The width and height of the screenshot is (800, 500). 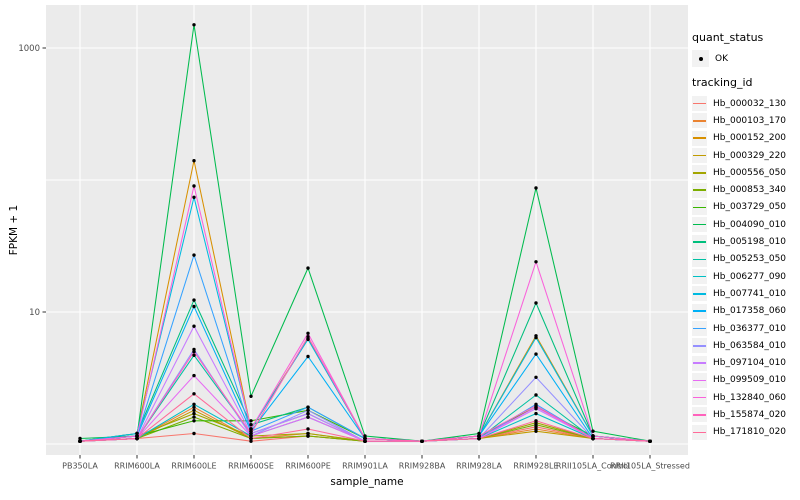 What do you see at coordinates (739, 345) in the screenshot?
I see `legend-item: Hb_063584_010` at bounding box center [739, 345].